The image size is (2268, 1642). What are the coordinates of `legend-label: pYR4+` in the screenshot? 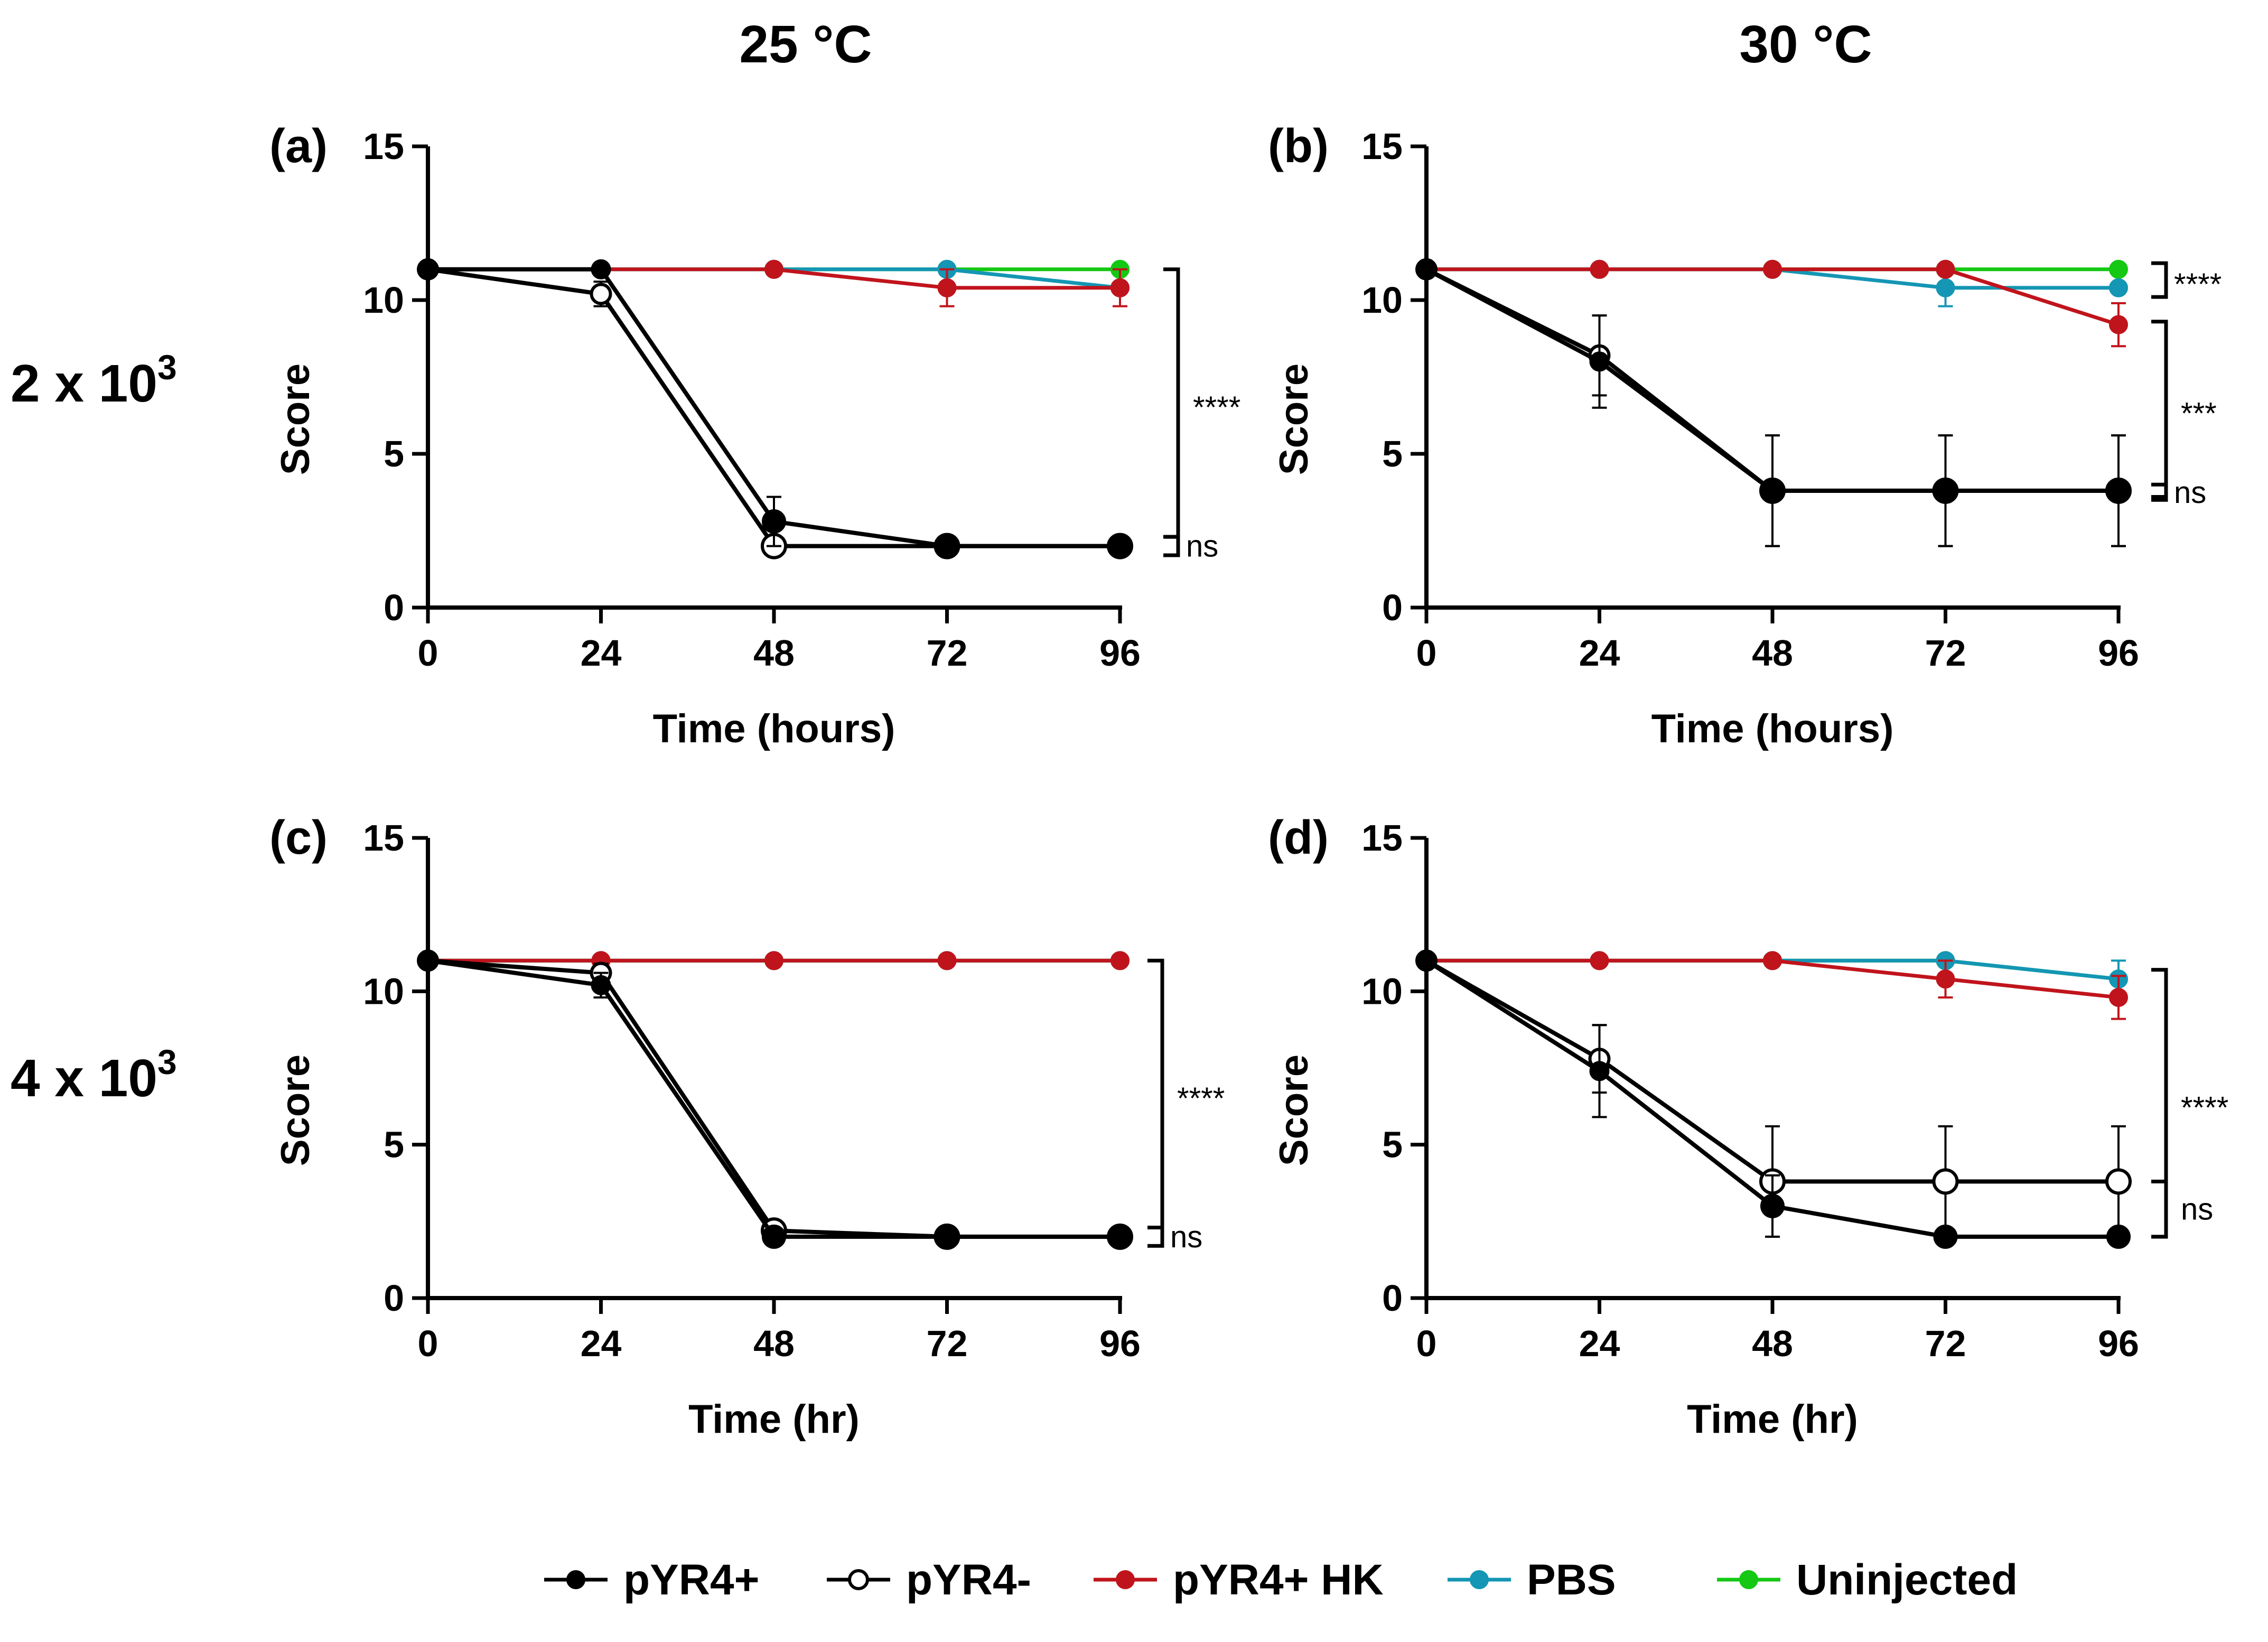 It's located at (691, 1580).